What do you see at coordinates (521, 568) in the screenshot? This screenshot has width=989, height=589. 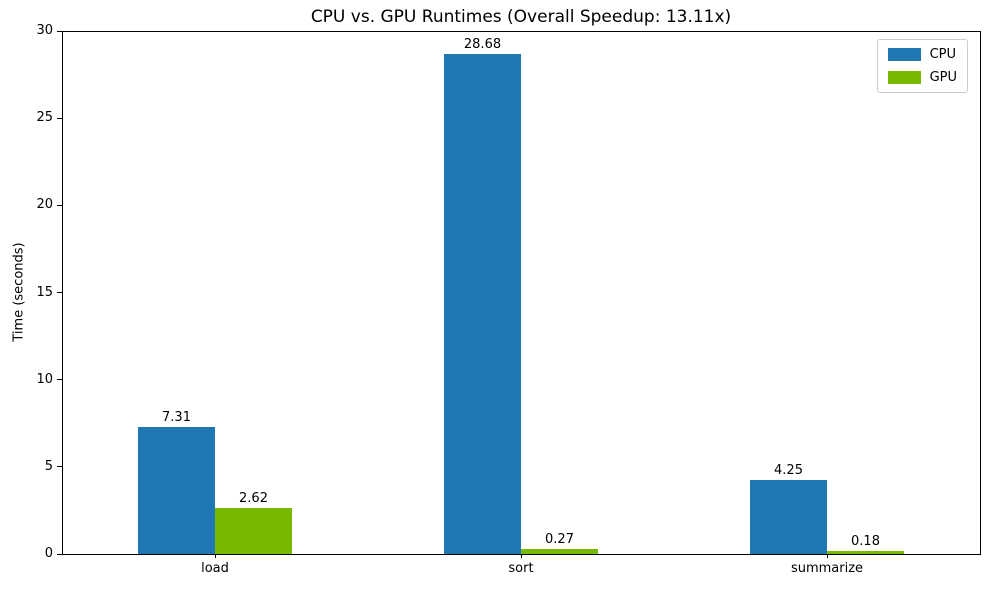 I see `x-axis-tick-label-sort: sort` at bounding box center [521, 568].